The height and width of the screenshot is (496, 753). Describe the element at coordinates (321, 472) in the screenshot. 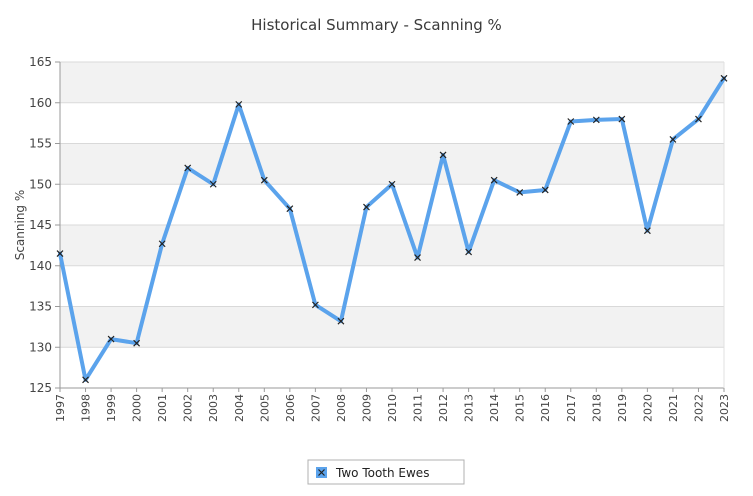

I see `legend-marker-stroke` at that location.